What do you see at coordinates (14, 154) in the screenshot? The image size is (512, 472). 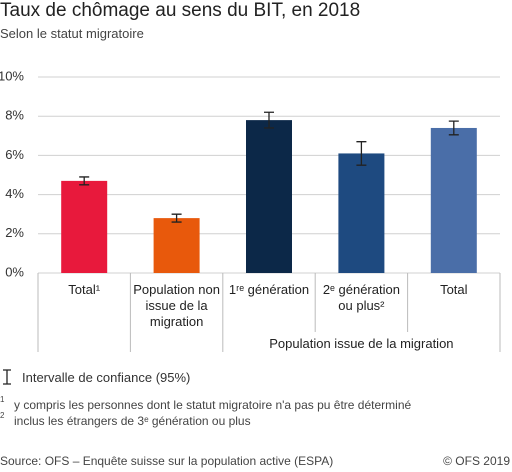 I see `y-tick-label: 6%` at bounding box center [14, 154].